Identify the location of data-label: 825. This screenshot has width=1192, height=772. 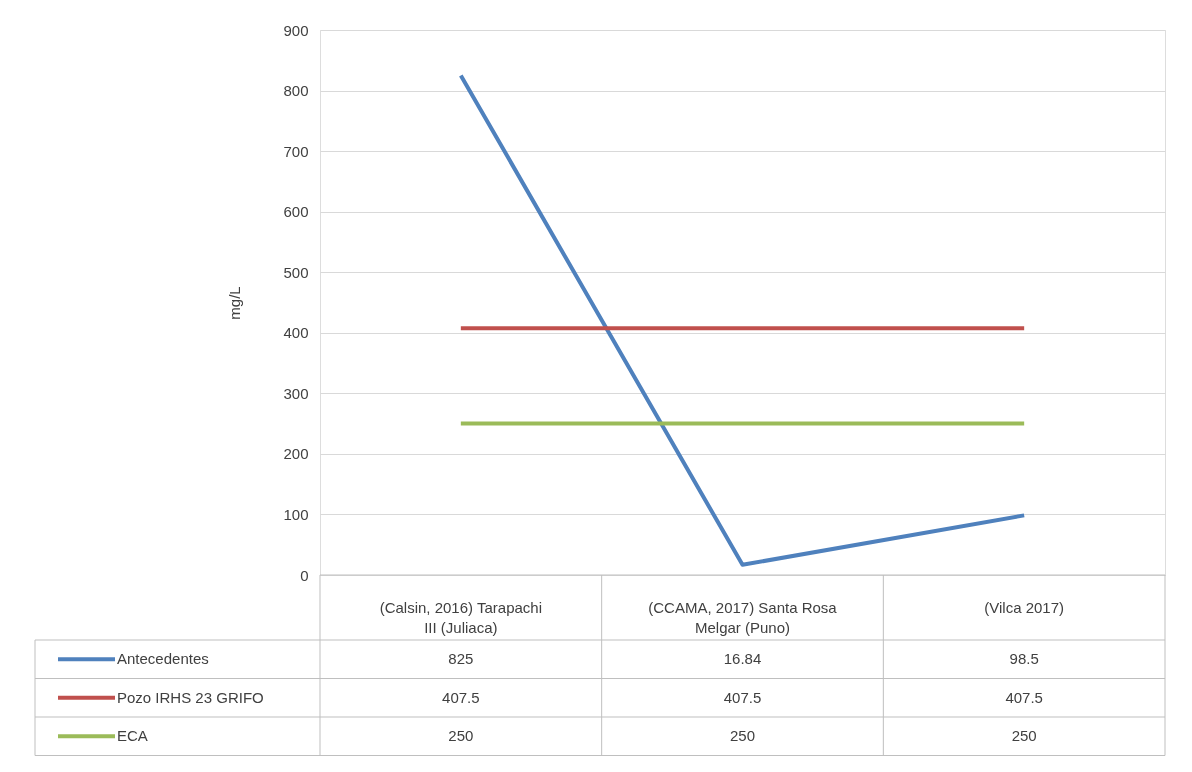
(461, 659).